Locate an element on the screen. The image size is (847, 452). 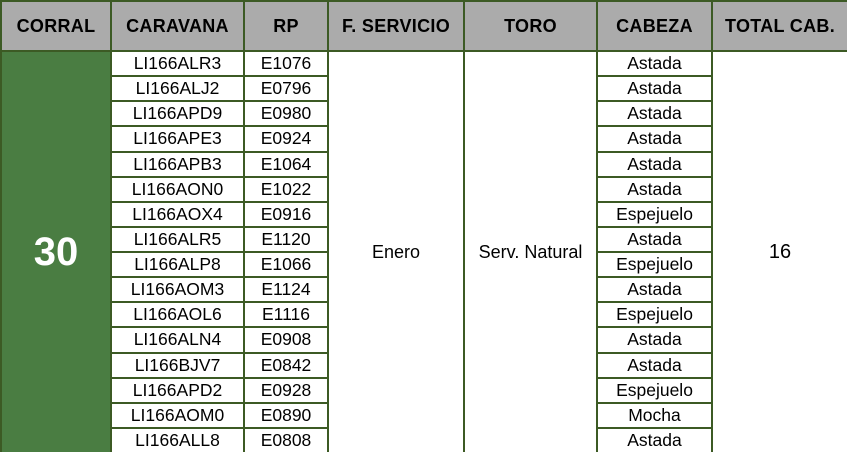
caravana-cell: LI166AOL6 is located at coordinates (177, 315).